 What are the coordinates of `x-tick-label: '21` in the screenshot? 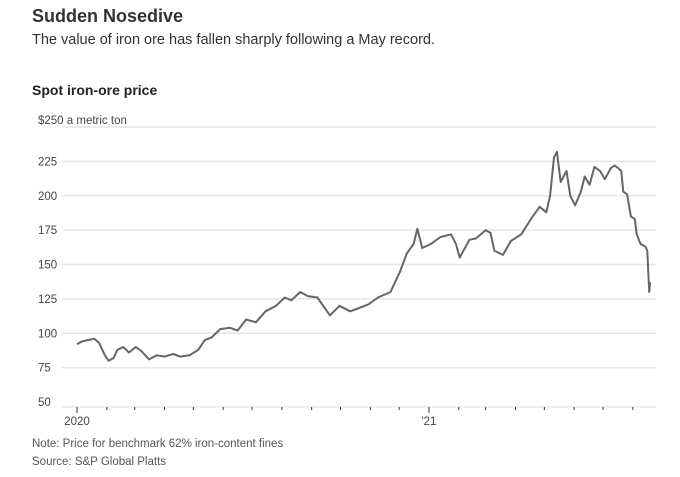 It's located at (428, 422).